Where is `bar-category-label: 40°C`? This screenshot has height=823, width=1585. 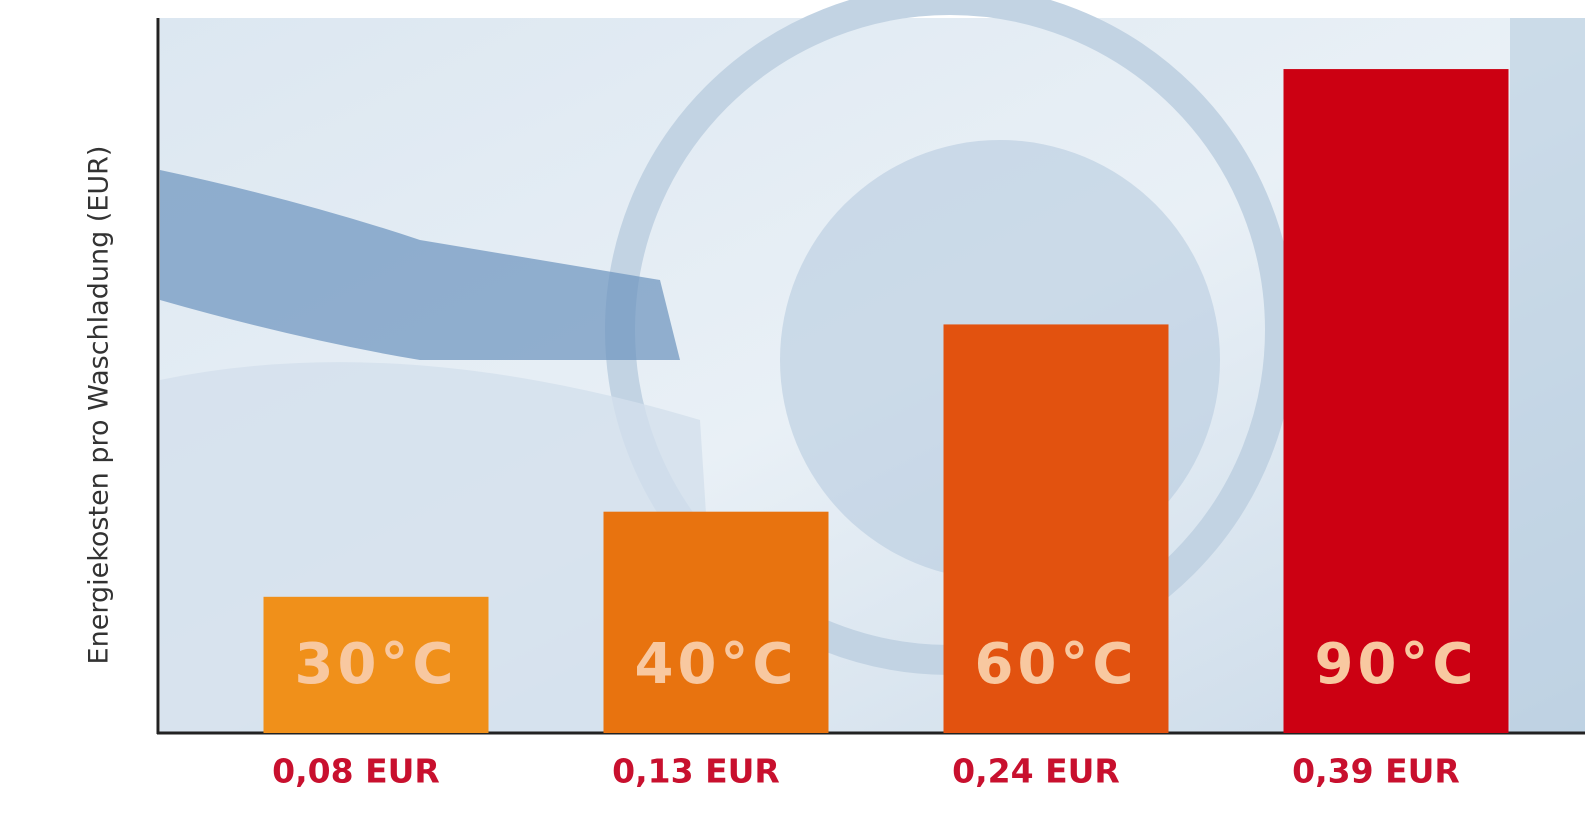 bar-category-label: 40°C is located at coordinates (715, 664).